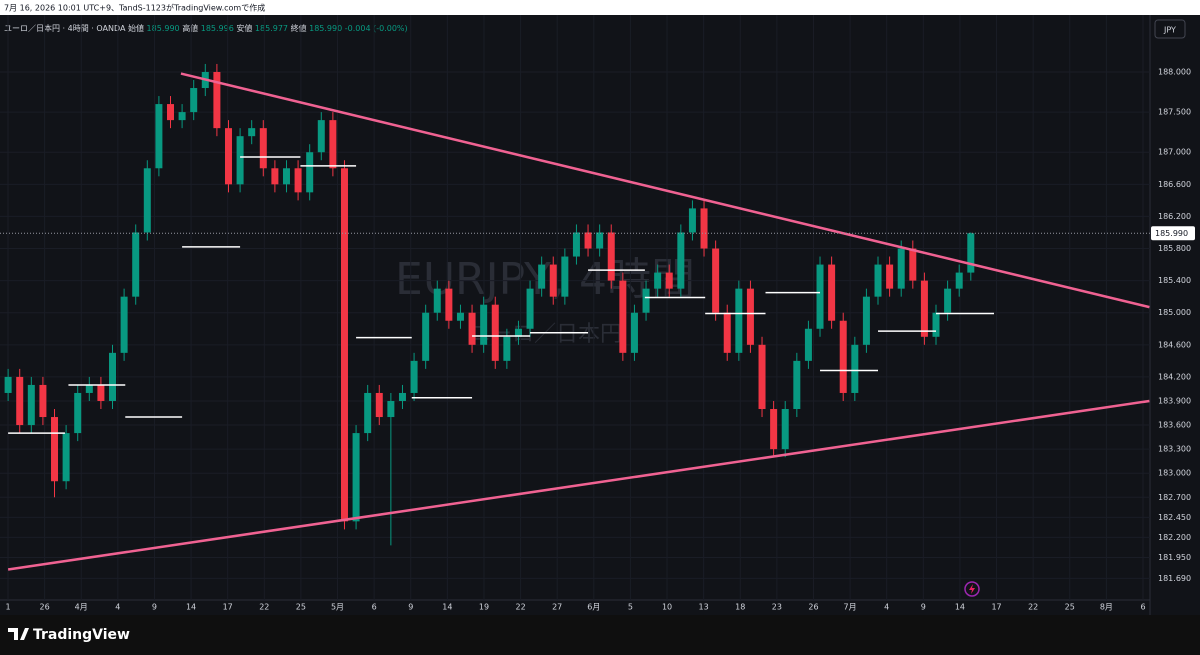 This screenshot has width=1200, height=655. I want to click on currency: JPY, so click(1169, 30).